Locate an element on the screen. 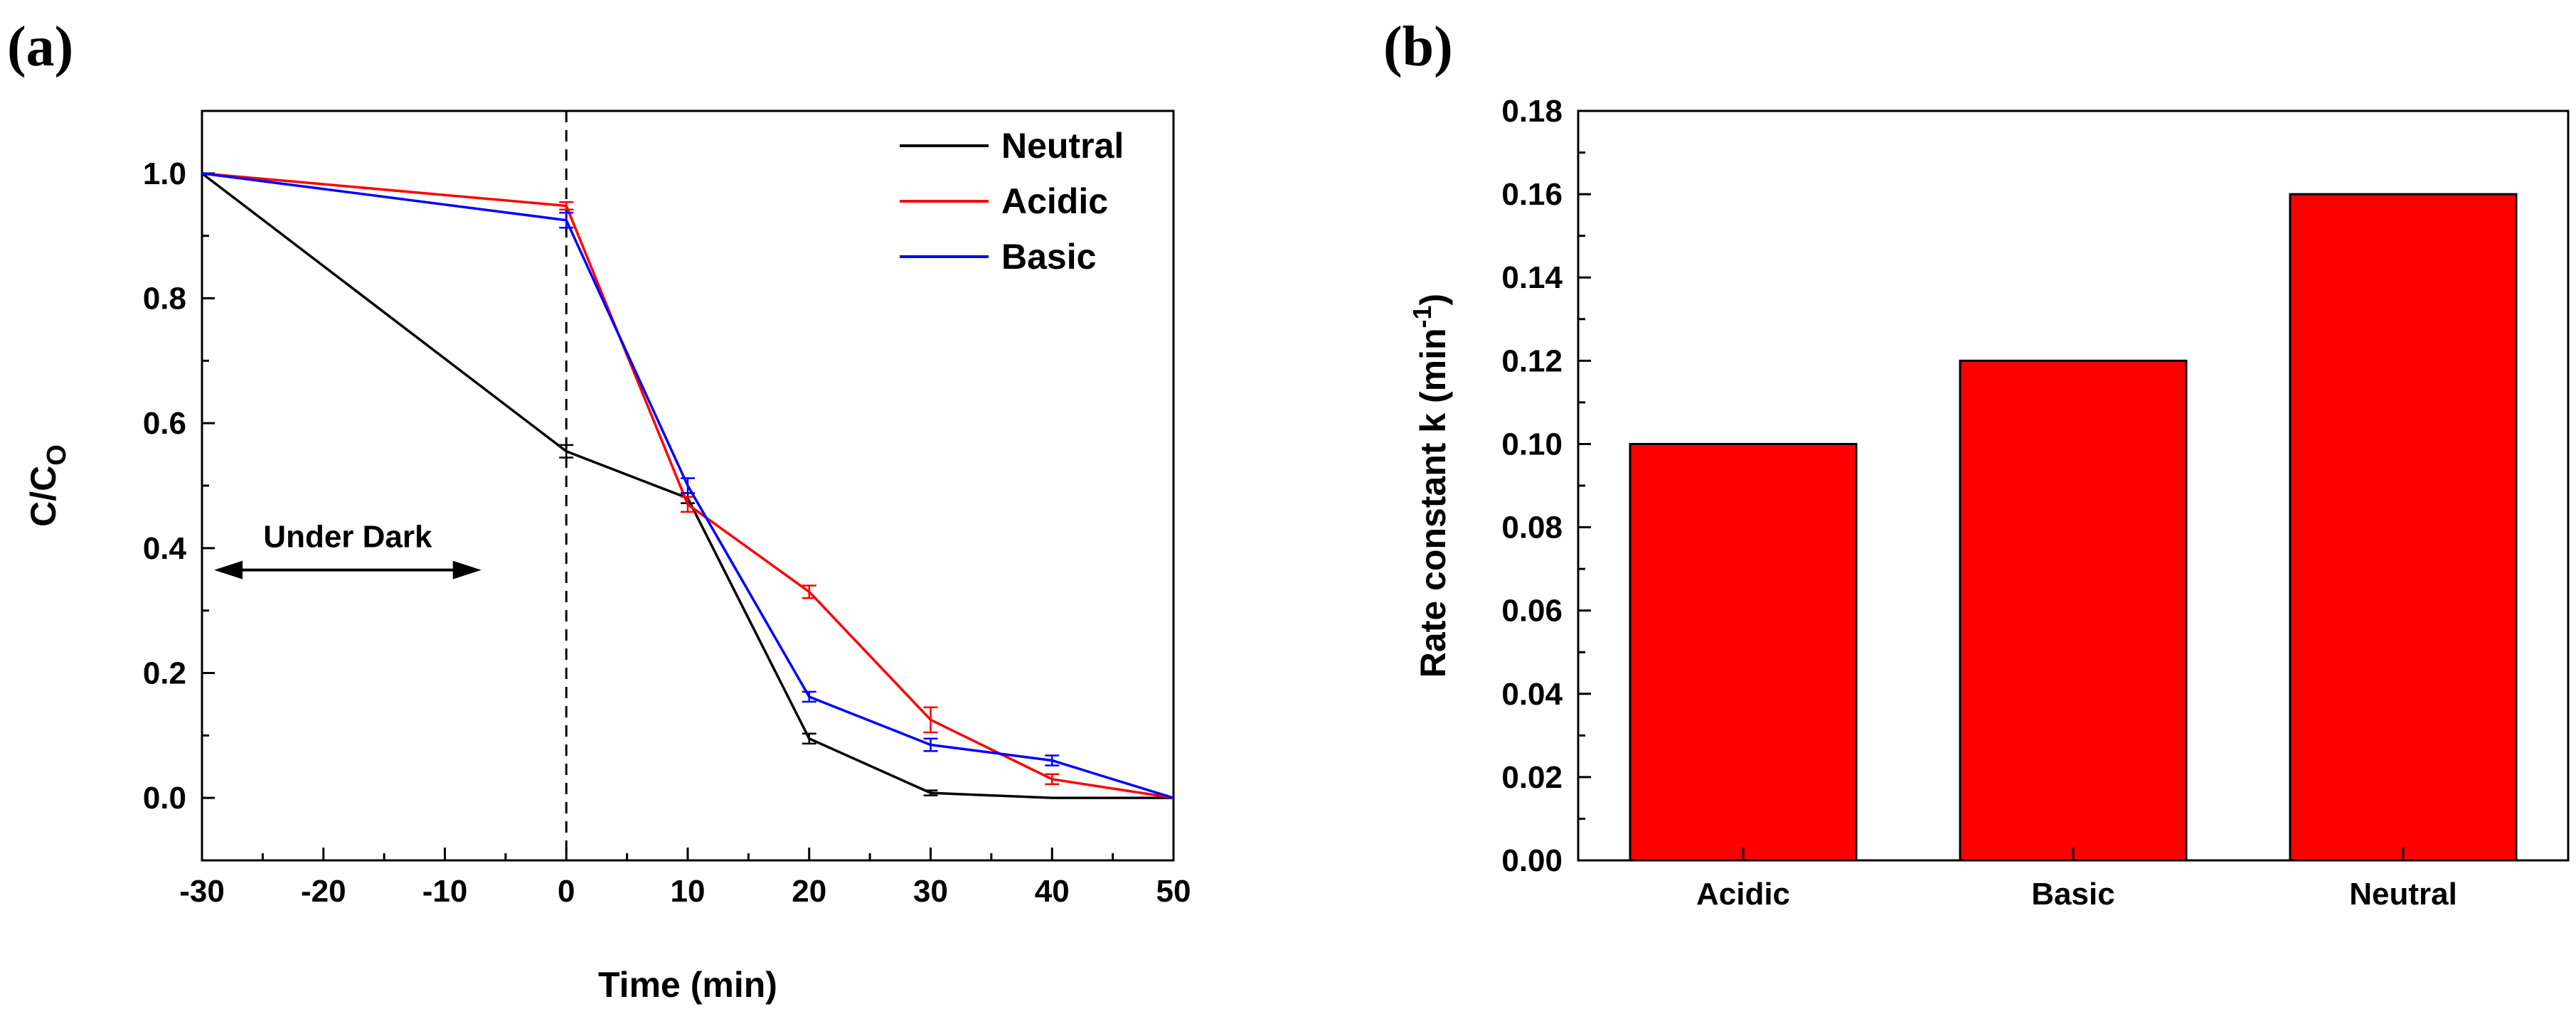 The height and width of the screenshot is (1036, 2576). y-tick-label-a: 0.0 is located at coordinates (164, 798).